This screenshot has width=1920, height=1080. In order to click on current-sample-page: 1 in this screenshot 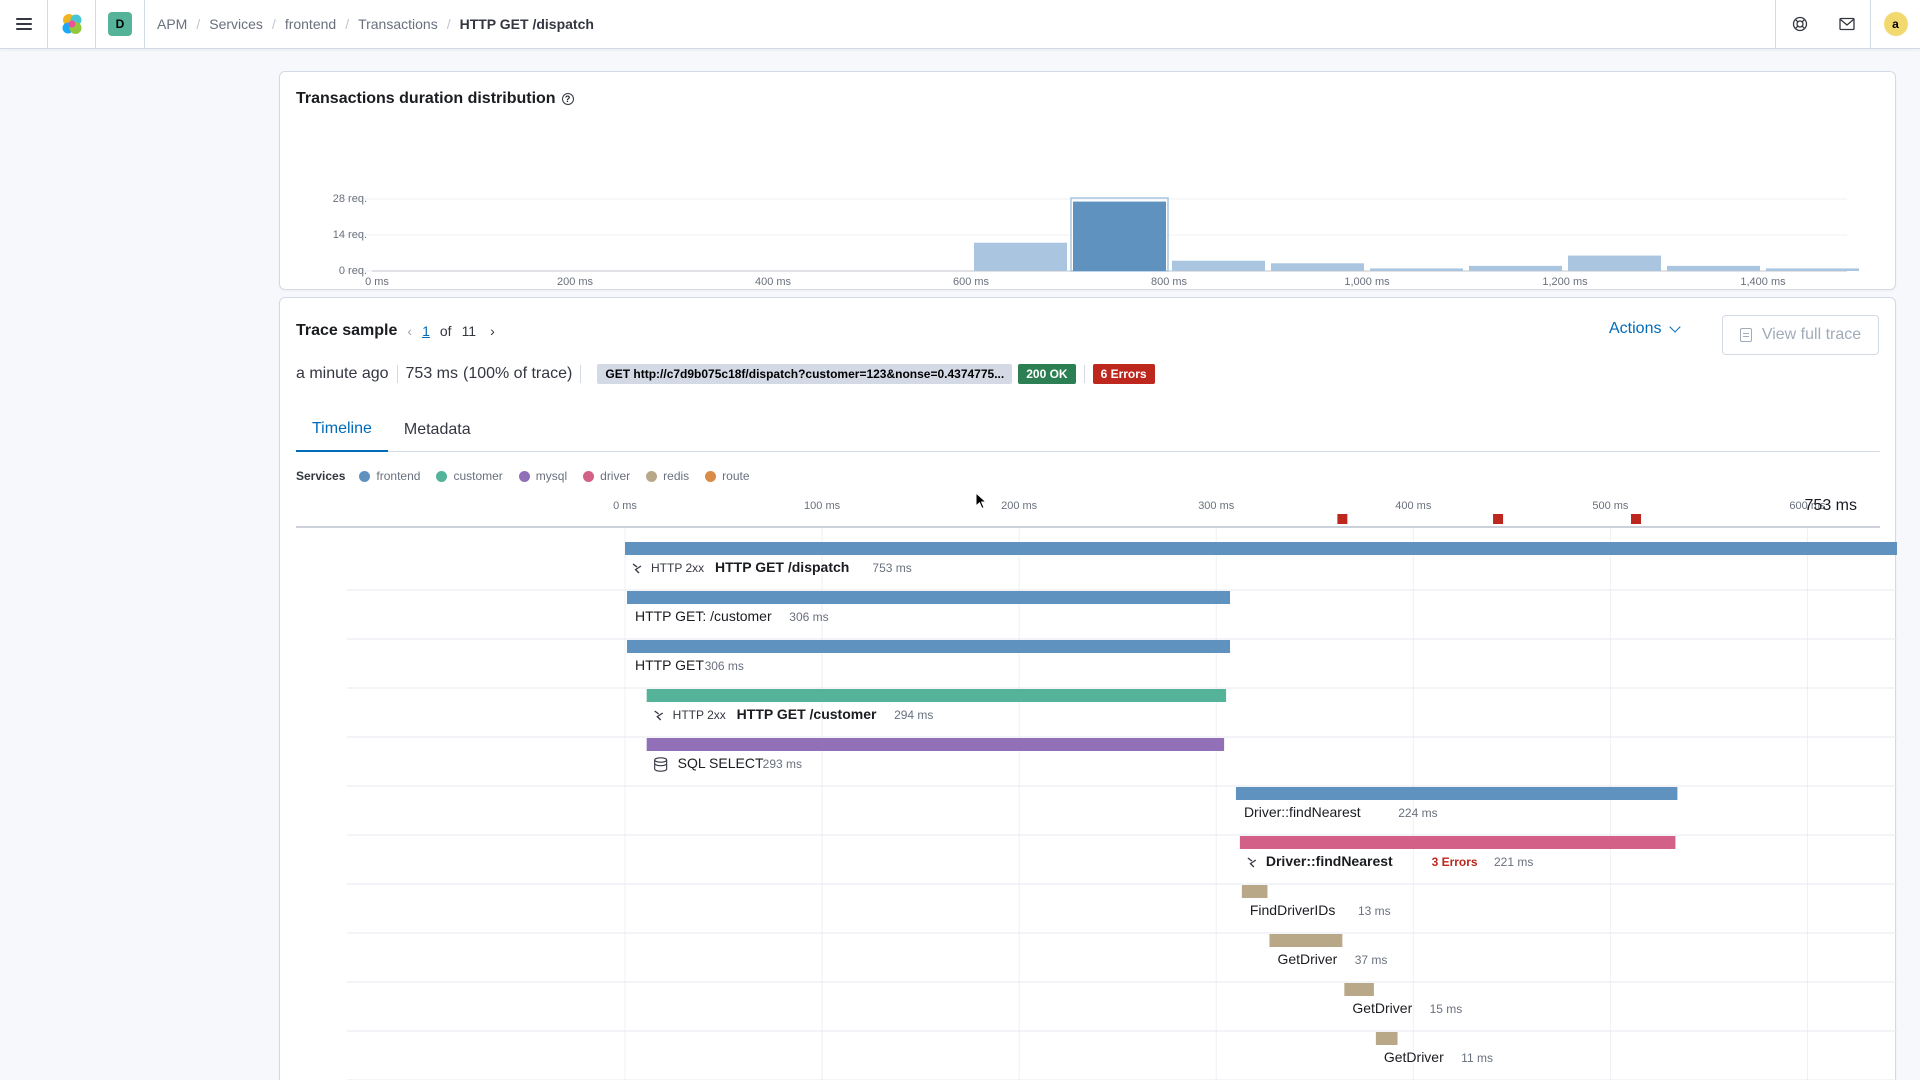, I will do `click(426, 331)`.